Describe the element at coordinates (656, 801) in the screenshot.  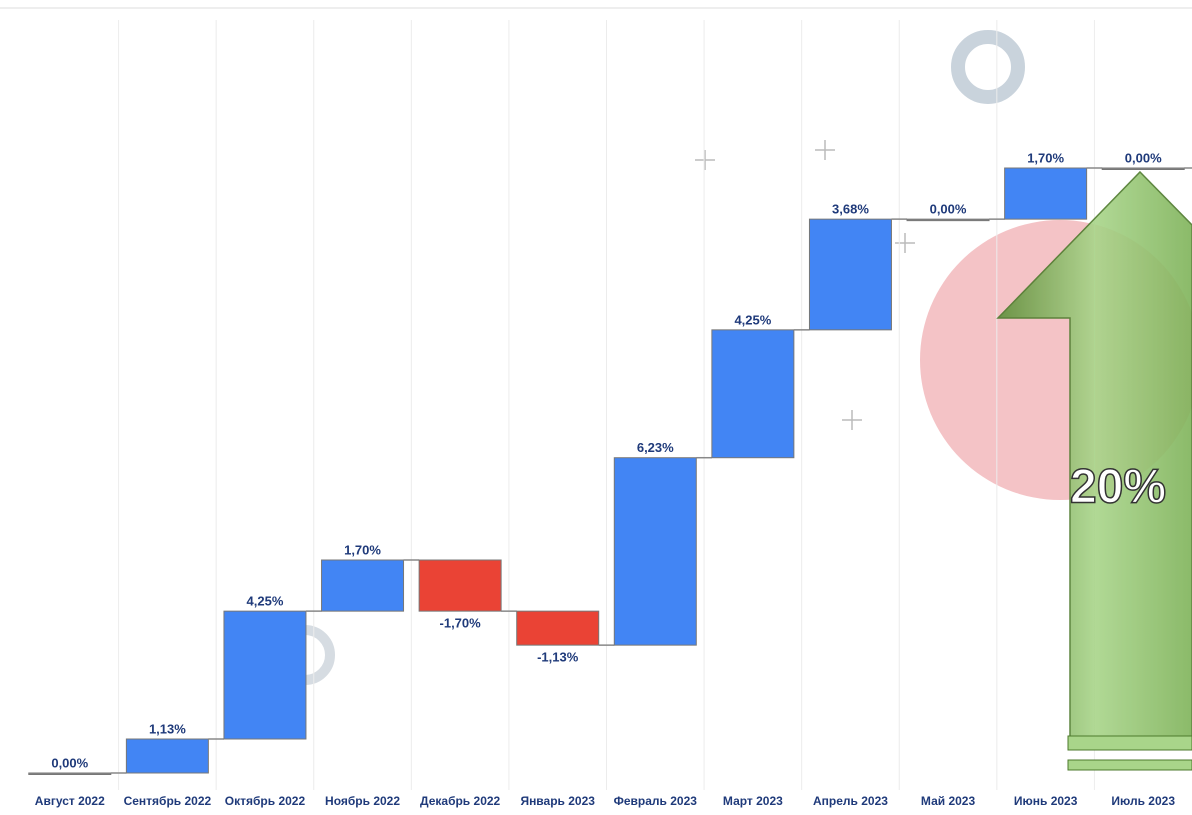
I see `x-tick-label: Февраль 2023` at that location.